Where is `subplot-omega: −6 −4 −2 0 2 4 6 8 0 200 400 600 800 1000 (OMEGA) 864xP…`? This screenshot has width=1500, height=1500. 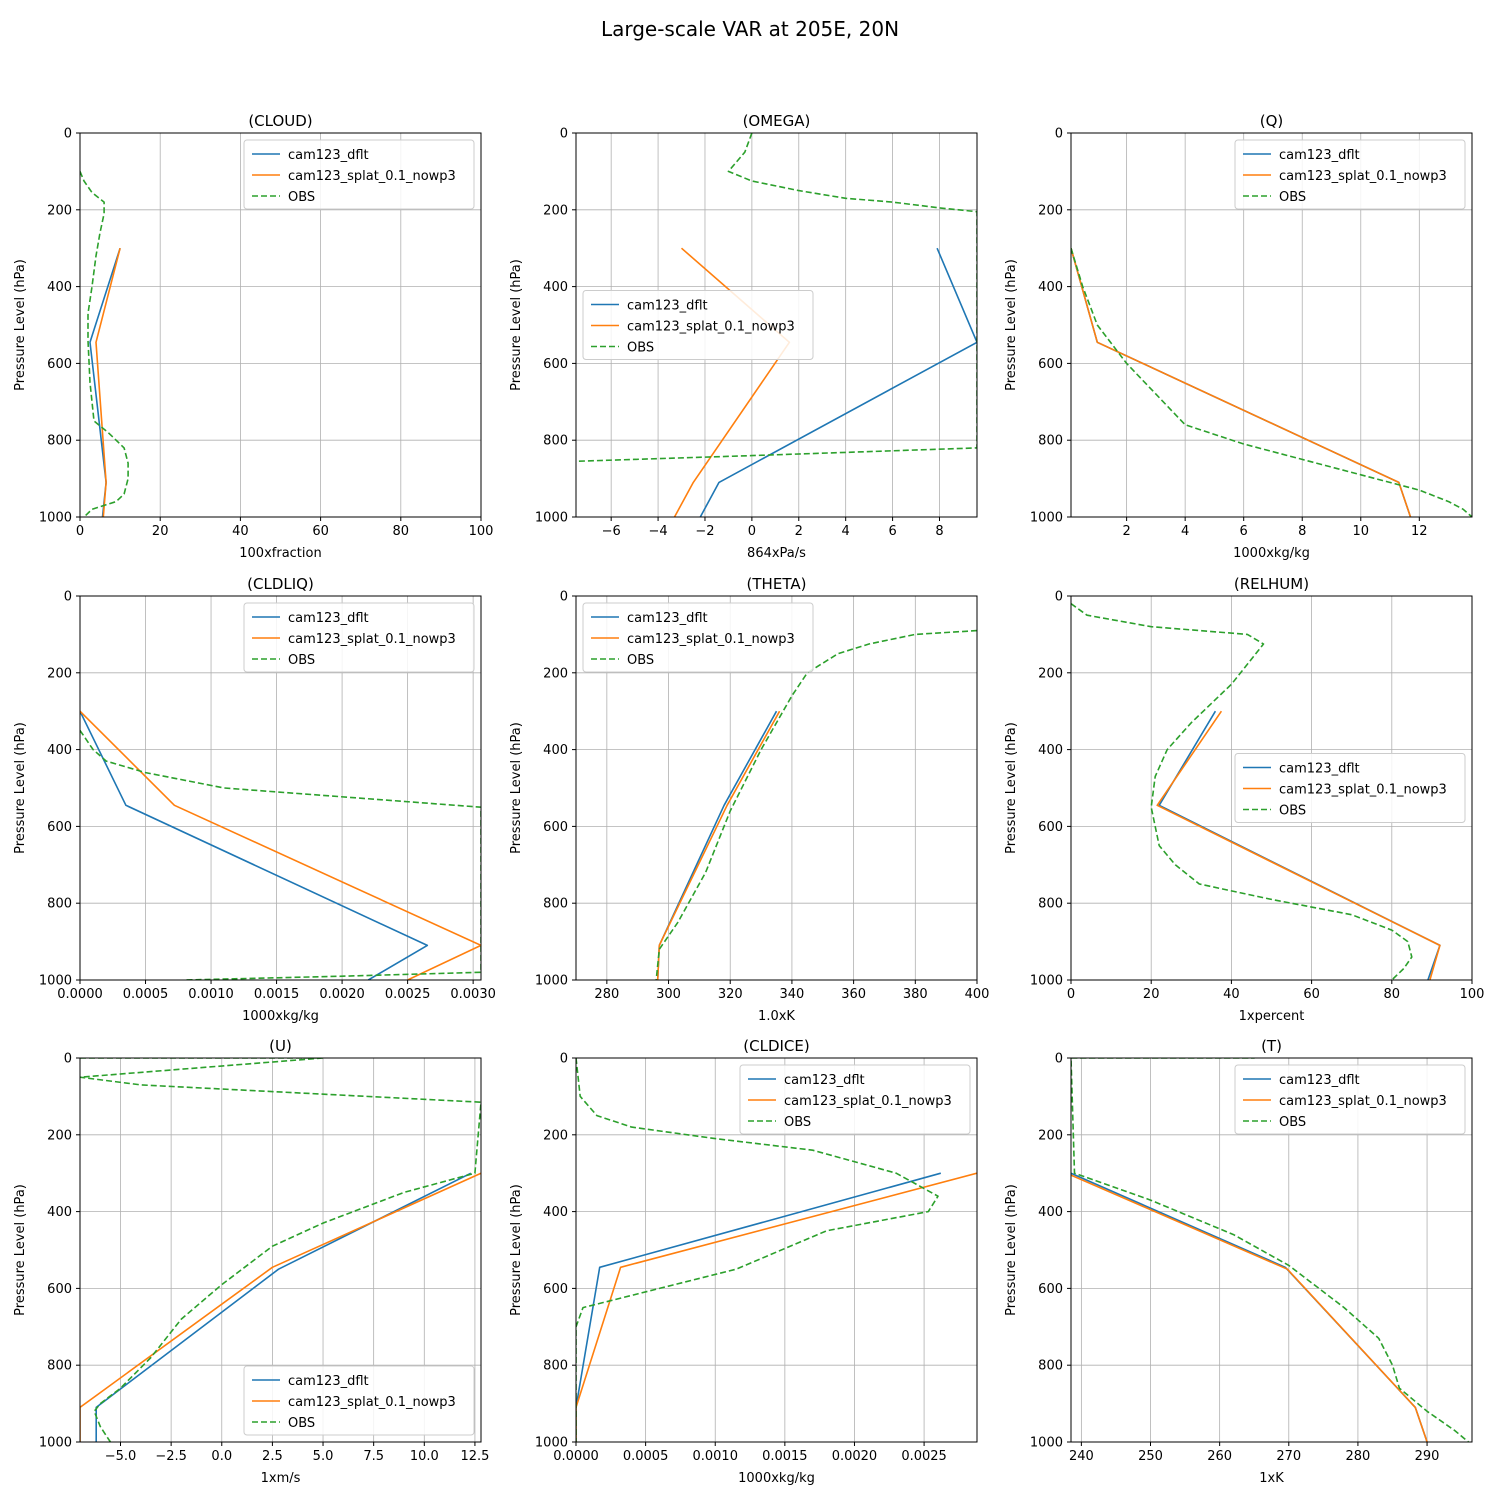 subplot-omega: −6 −4 −2 0 2 4 6 8 0 200 400 600 800 1000 (OMEGA) 864xP… is located at coordinates (743, 336).